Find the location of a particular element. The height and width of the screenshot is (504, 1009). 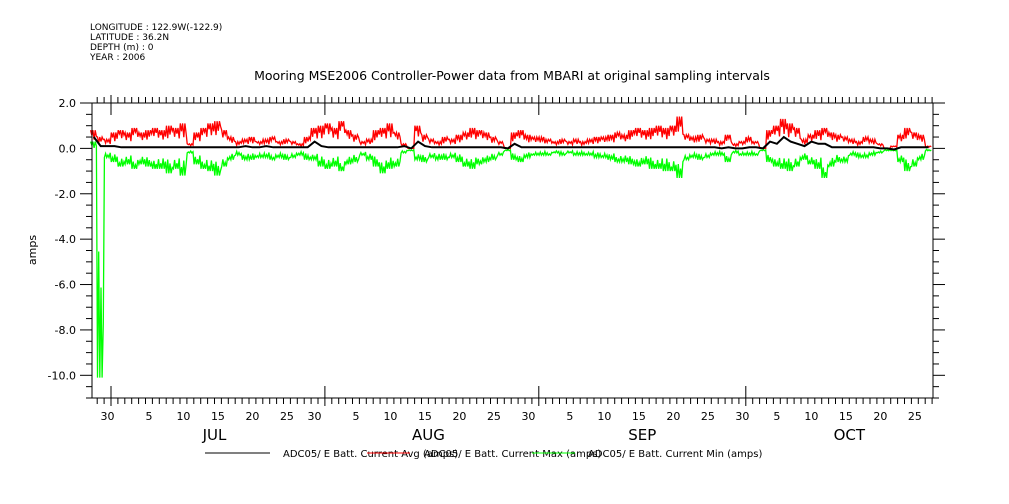

month-label: OCT is located at coordinates (850, 435).